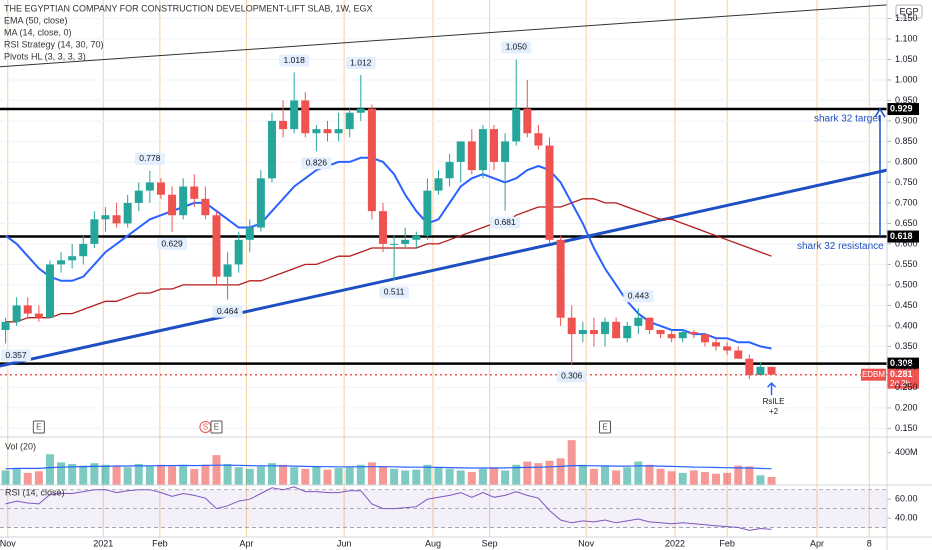 Image resolution: width=932 pixels, height=550 pixels. I want to click on pivot-label: 1.018, so click(295, 60).